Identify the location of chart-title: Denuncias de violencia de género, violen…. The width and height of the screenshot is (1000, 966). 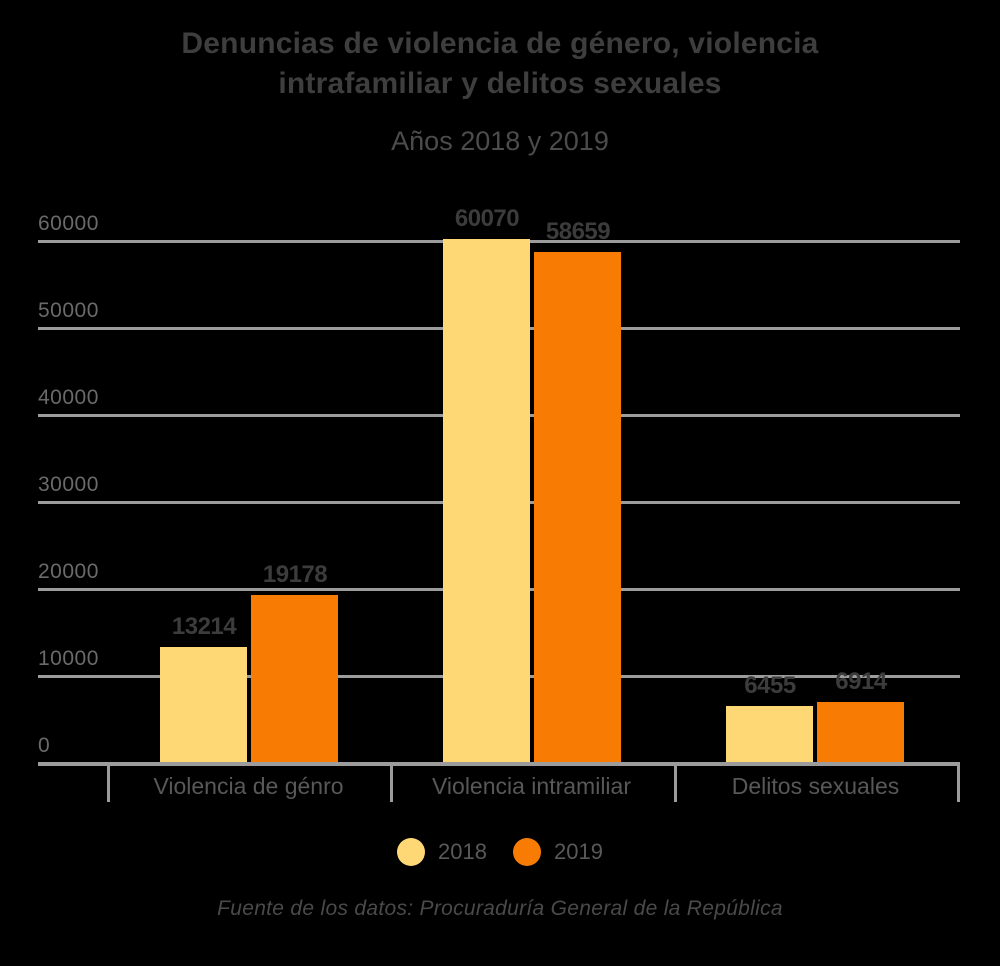
(500, 63).